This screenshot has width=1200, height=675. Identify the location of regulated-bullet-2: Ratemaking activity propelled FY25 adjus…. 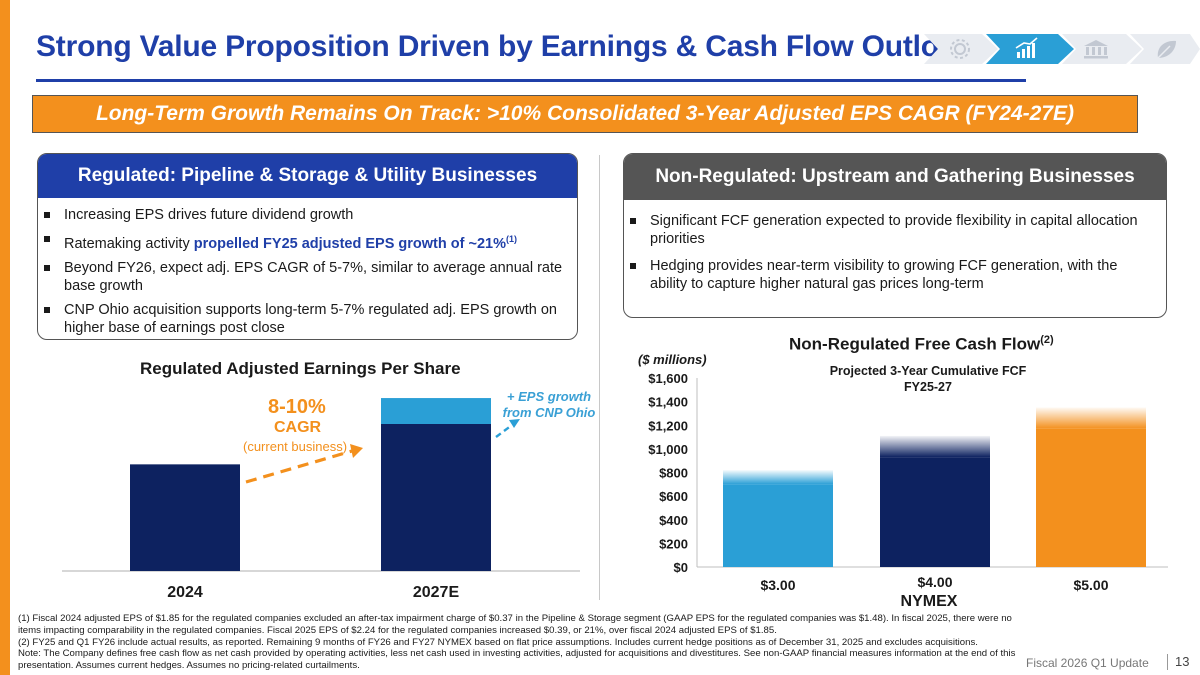
(303, 241).